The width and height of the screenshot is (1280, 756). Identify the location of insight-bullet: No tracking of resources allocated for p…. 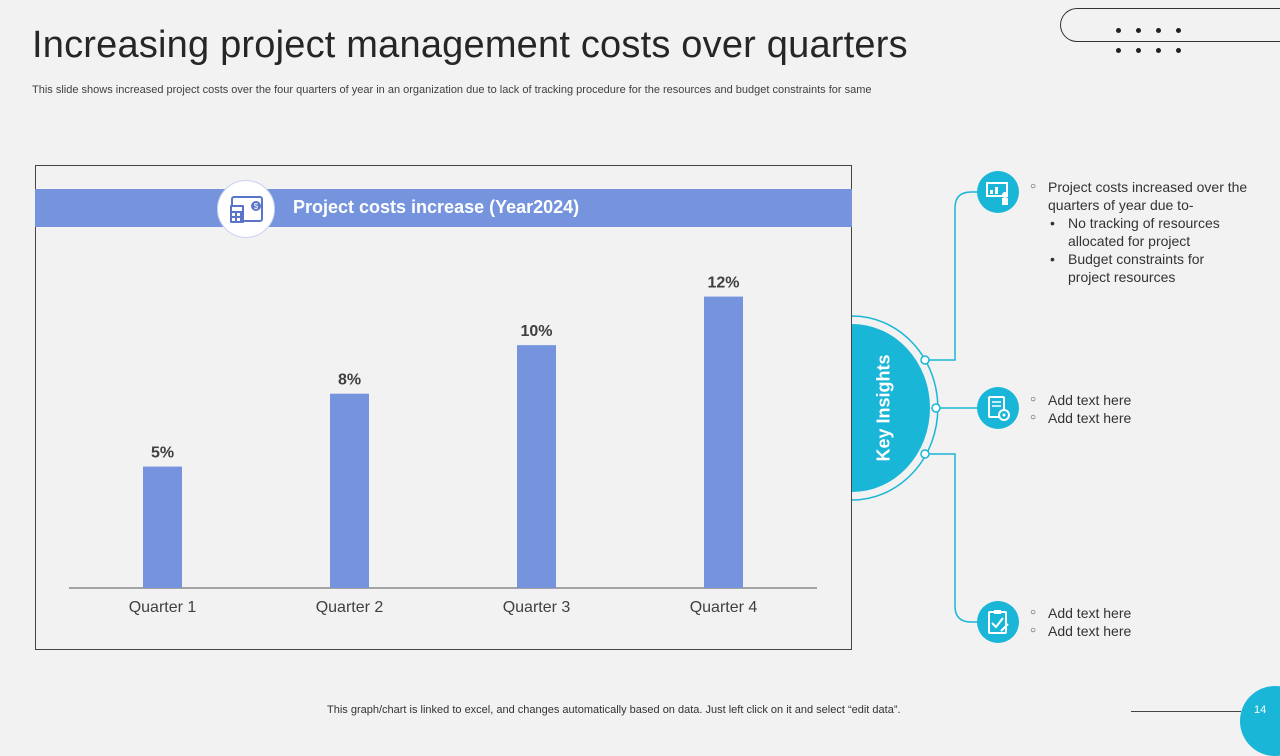
(1144, 232).